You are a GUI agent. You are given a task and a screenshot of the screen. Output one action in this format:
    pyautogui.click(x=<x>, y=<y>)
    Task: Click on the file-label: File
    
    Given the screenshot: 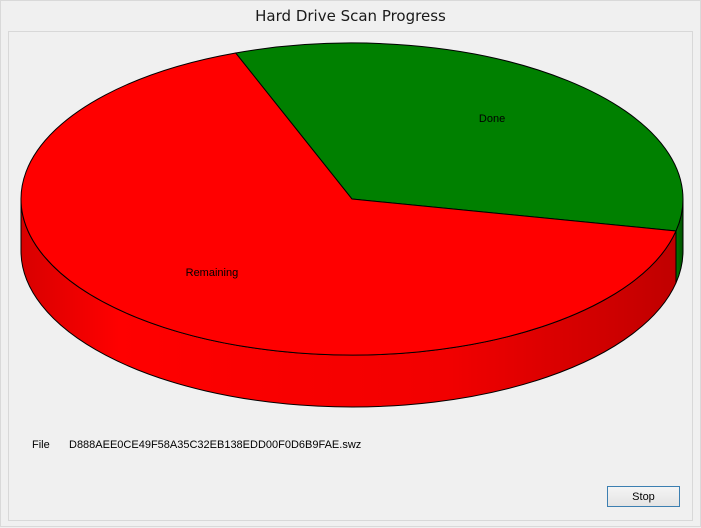 What is the action you would take?
    pyautogui.click(x=41, y=445)
    